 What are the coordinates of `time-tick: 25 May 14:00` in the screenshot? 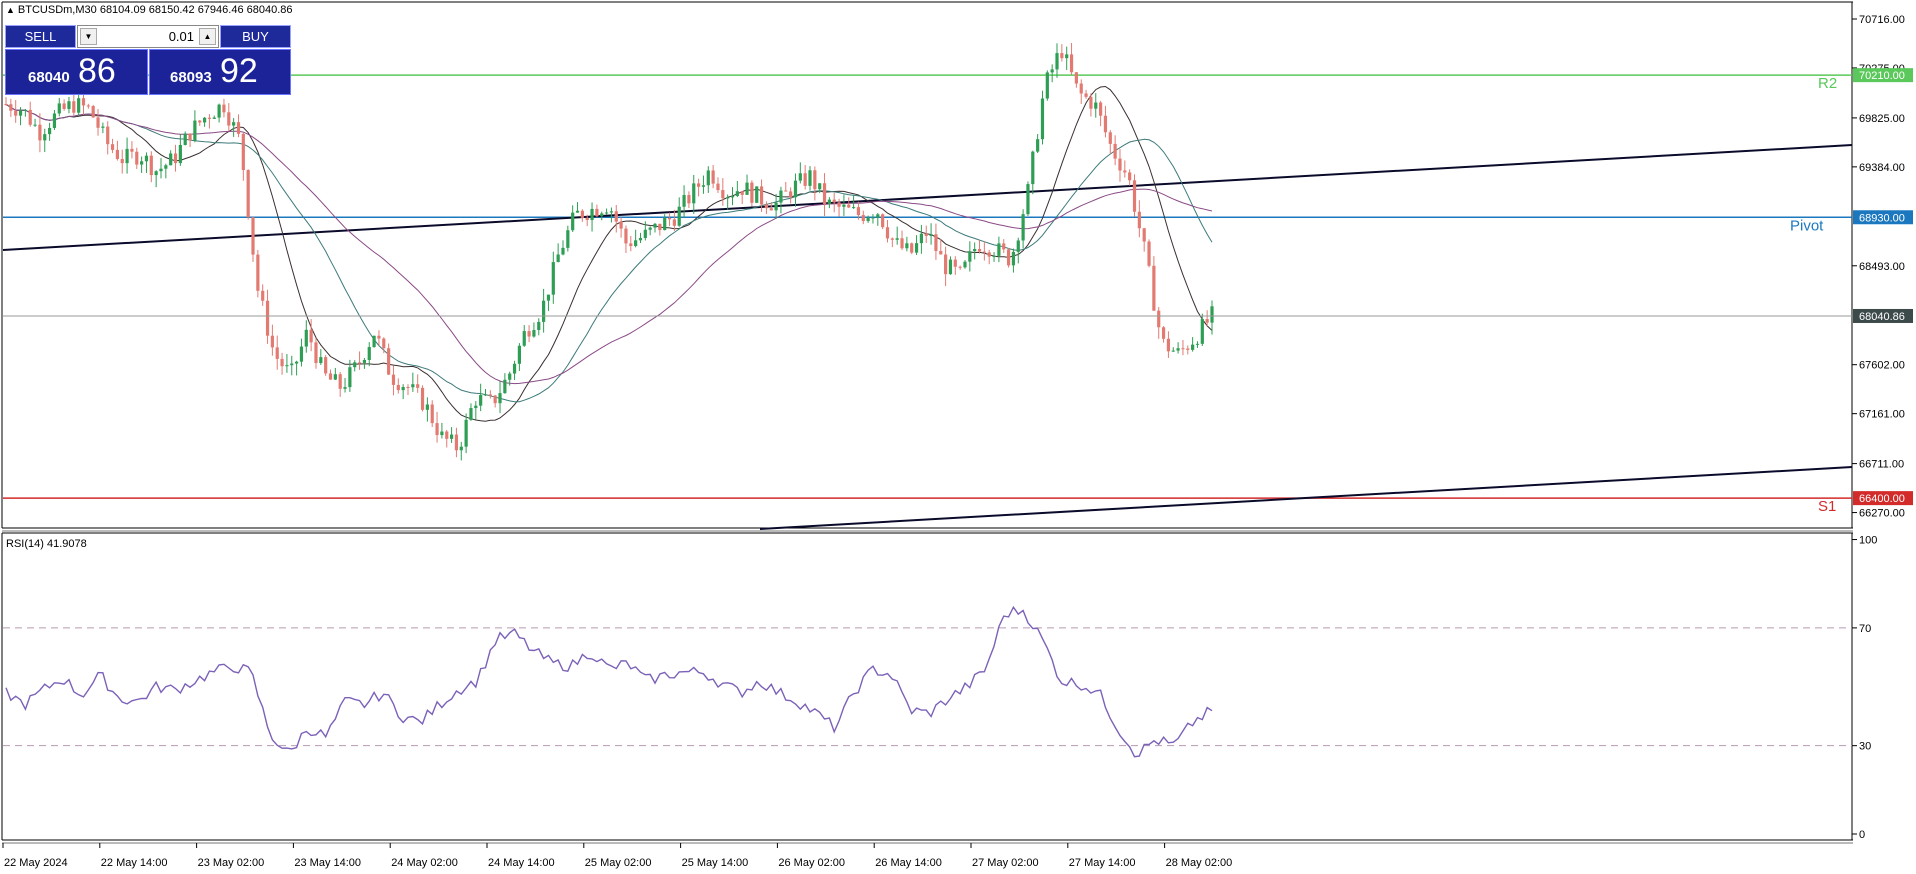 It's located at (714, 856).